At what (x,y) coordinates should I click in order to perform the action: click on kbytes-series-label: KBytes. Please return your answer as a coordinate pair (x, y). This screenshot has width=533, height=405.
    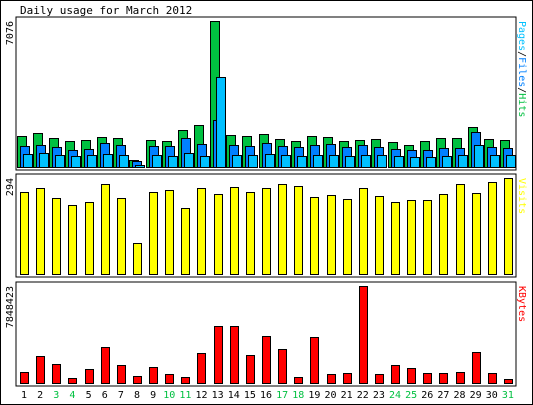
    Looking at the image, I should click on (521, 304).